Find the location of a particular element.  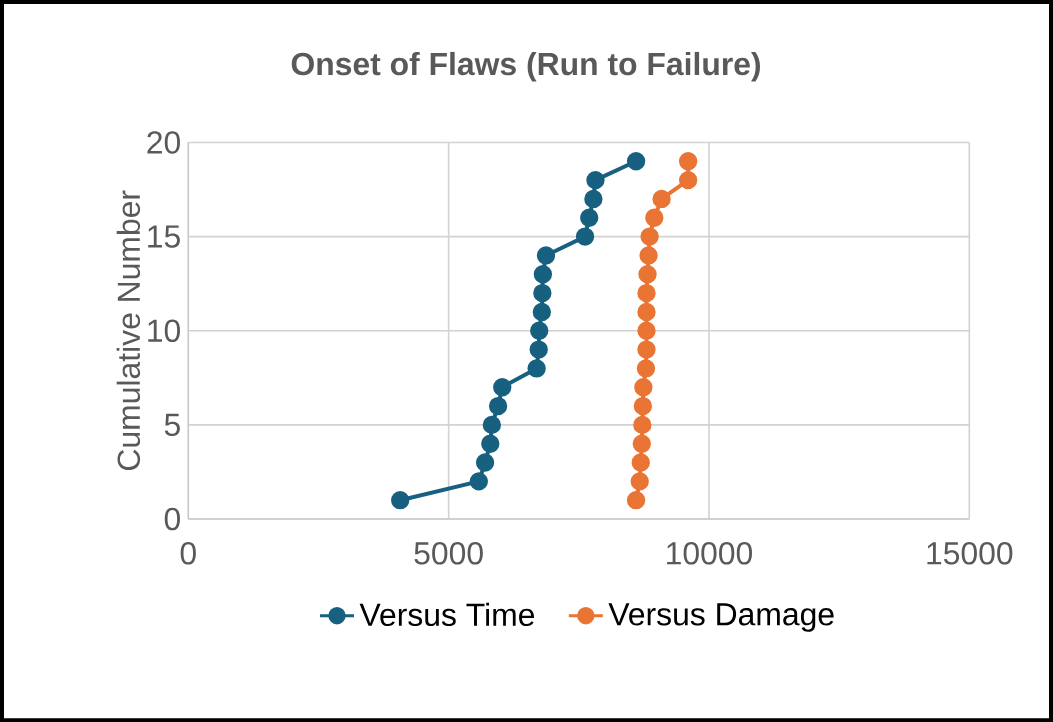

x-tick-label: 5000 is located at coordinates (448, 553).